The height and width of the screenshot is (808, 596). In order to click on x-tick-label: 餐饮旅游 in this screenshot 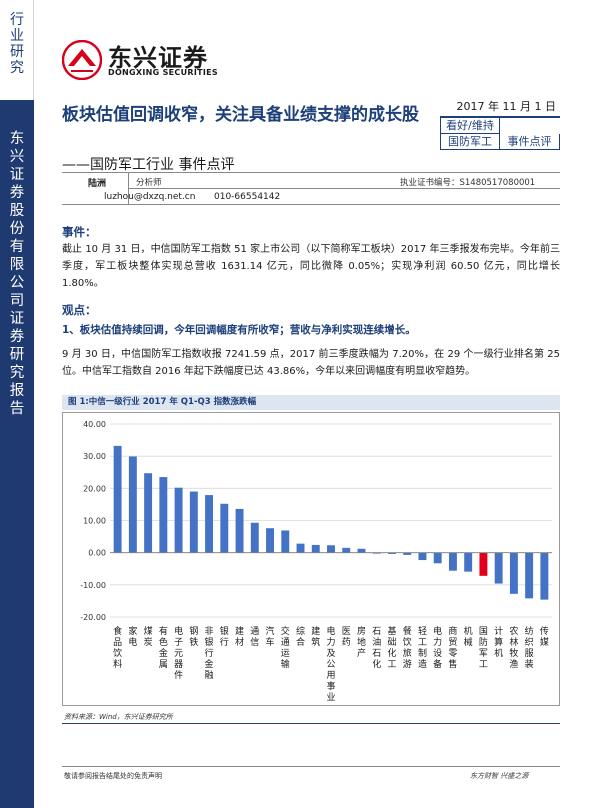, I will do `click(407, 647)`.